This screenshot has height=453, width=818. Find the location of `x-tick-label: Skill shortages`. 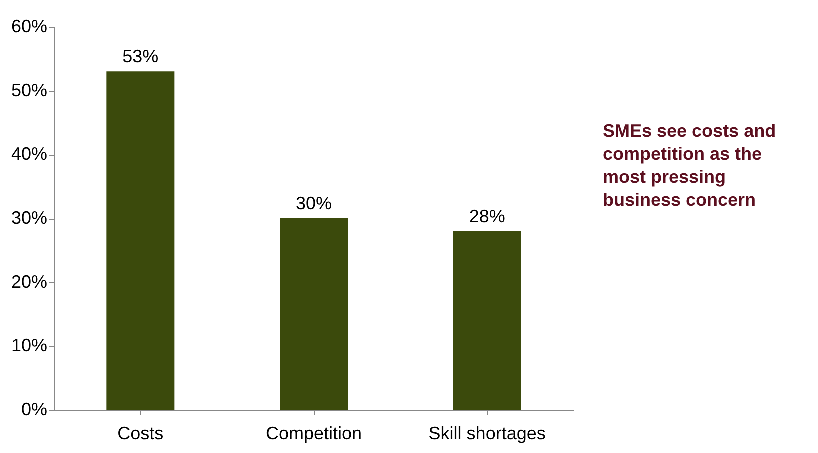

x-tick-label: Skill shortages is located at coordinates (487, 434).